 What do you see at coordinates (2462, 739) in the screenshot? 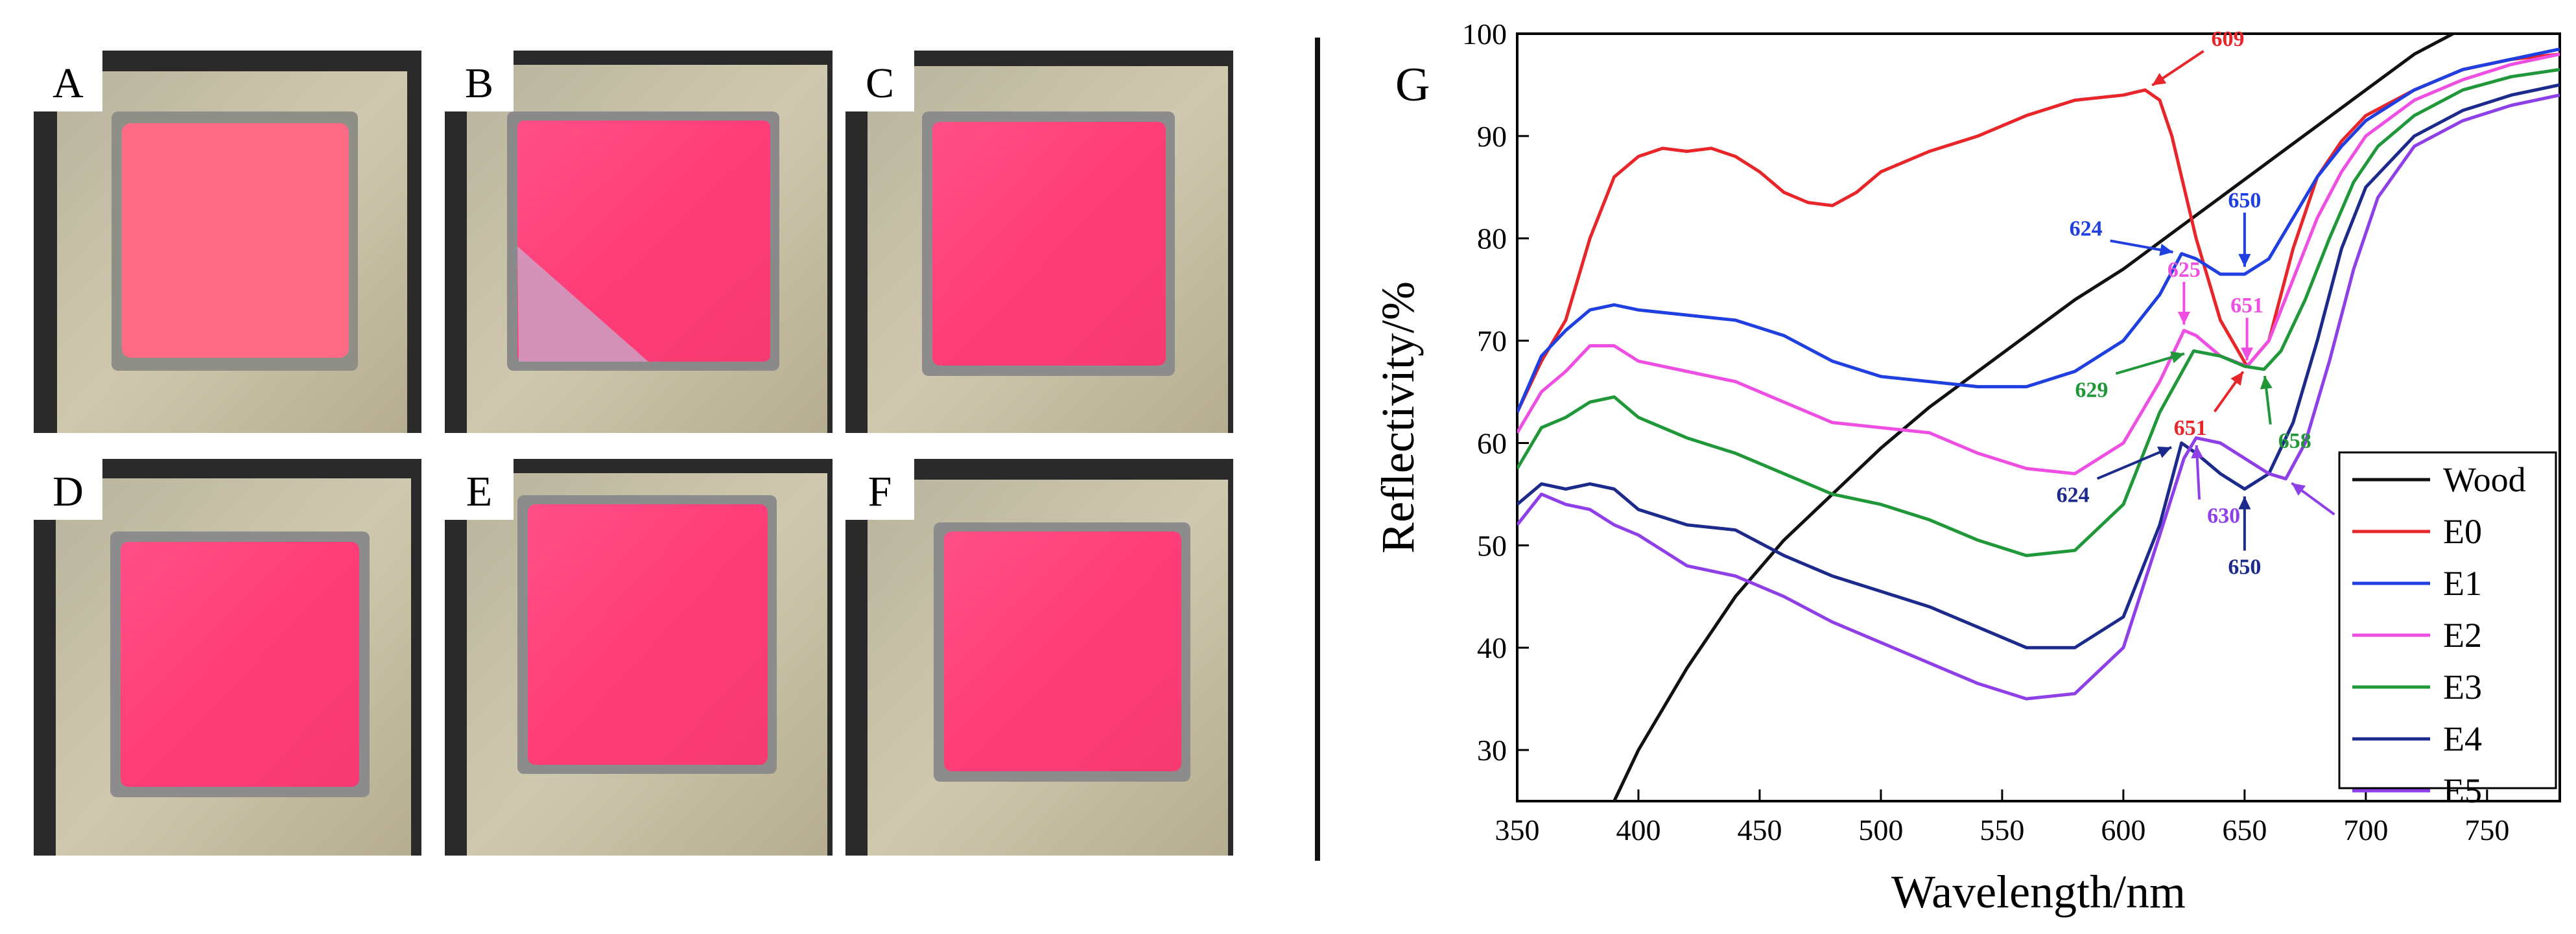
I see `legend-label-e4: E4` at bounding box center [2462, 739].